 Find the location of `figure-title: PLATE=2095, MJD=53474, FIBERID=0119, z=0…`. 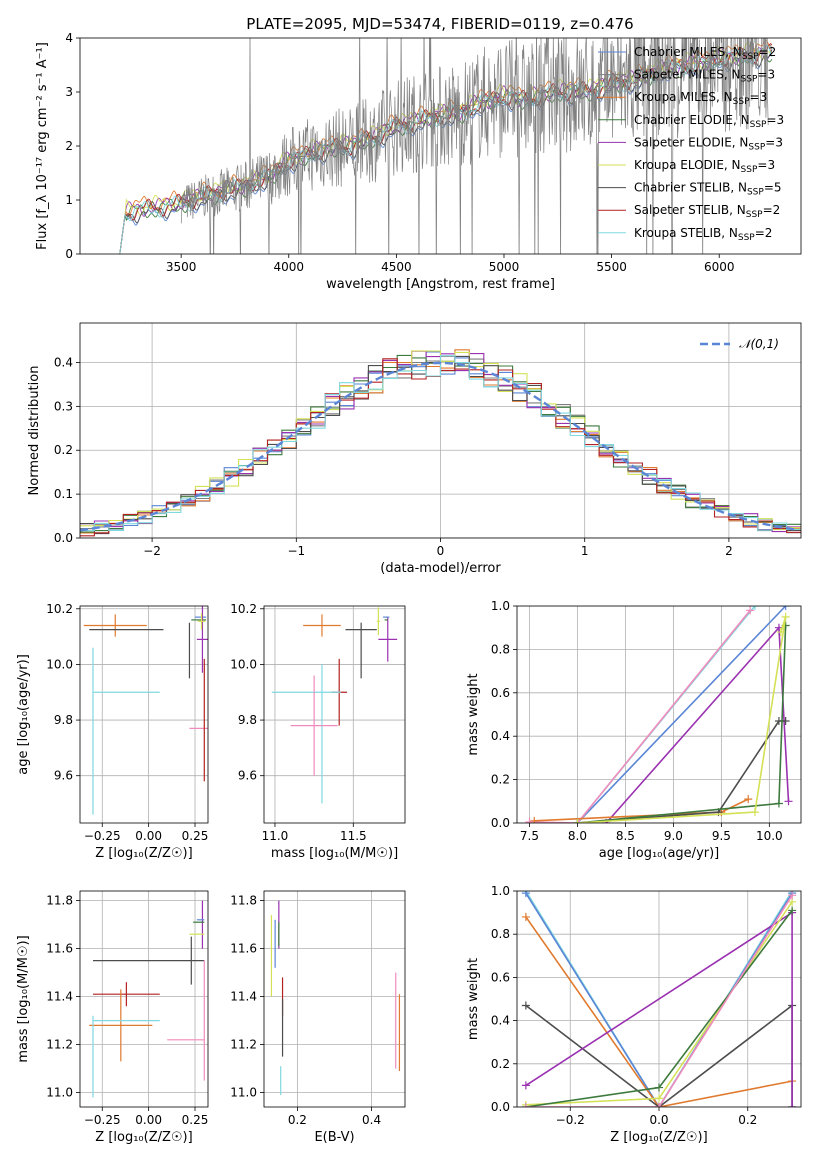

figure-title: PLATE=2095, MJD=53474, FIBERID=0119, z=0… is located at coordinates (439, 24).